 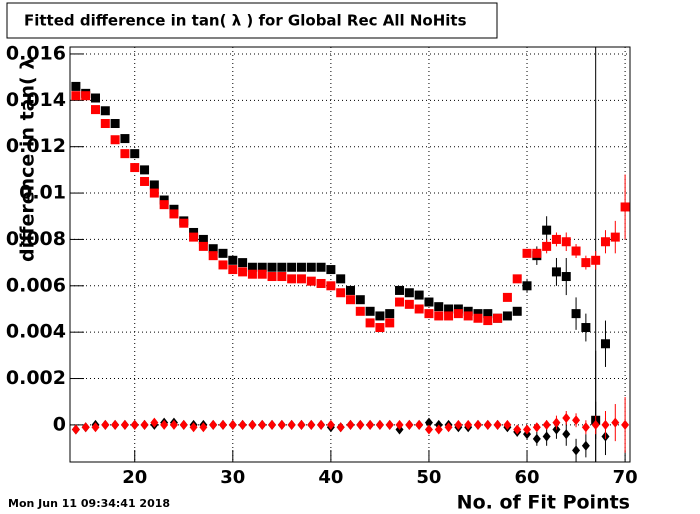 I want to click on x-tick-label: 40, so click(x=330, y=477).